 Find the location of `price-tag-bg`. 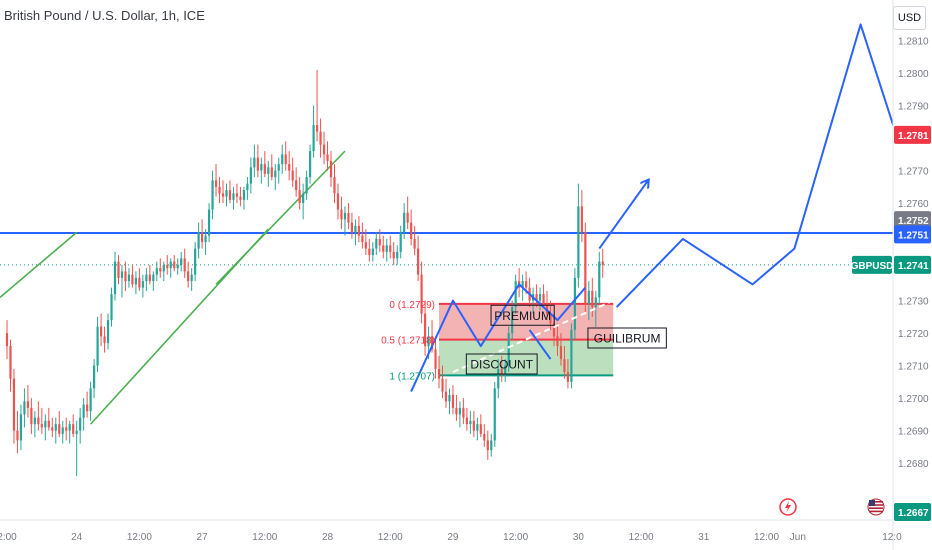

price-tag-bg is located at coordinates (912, 264).